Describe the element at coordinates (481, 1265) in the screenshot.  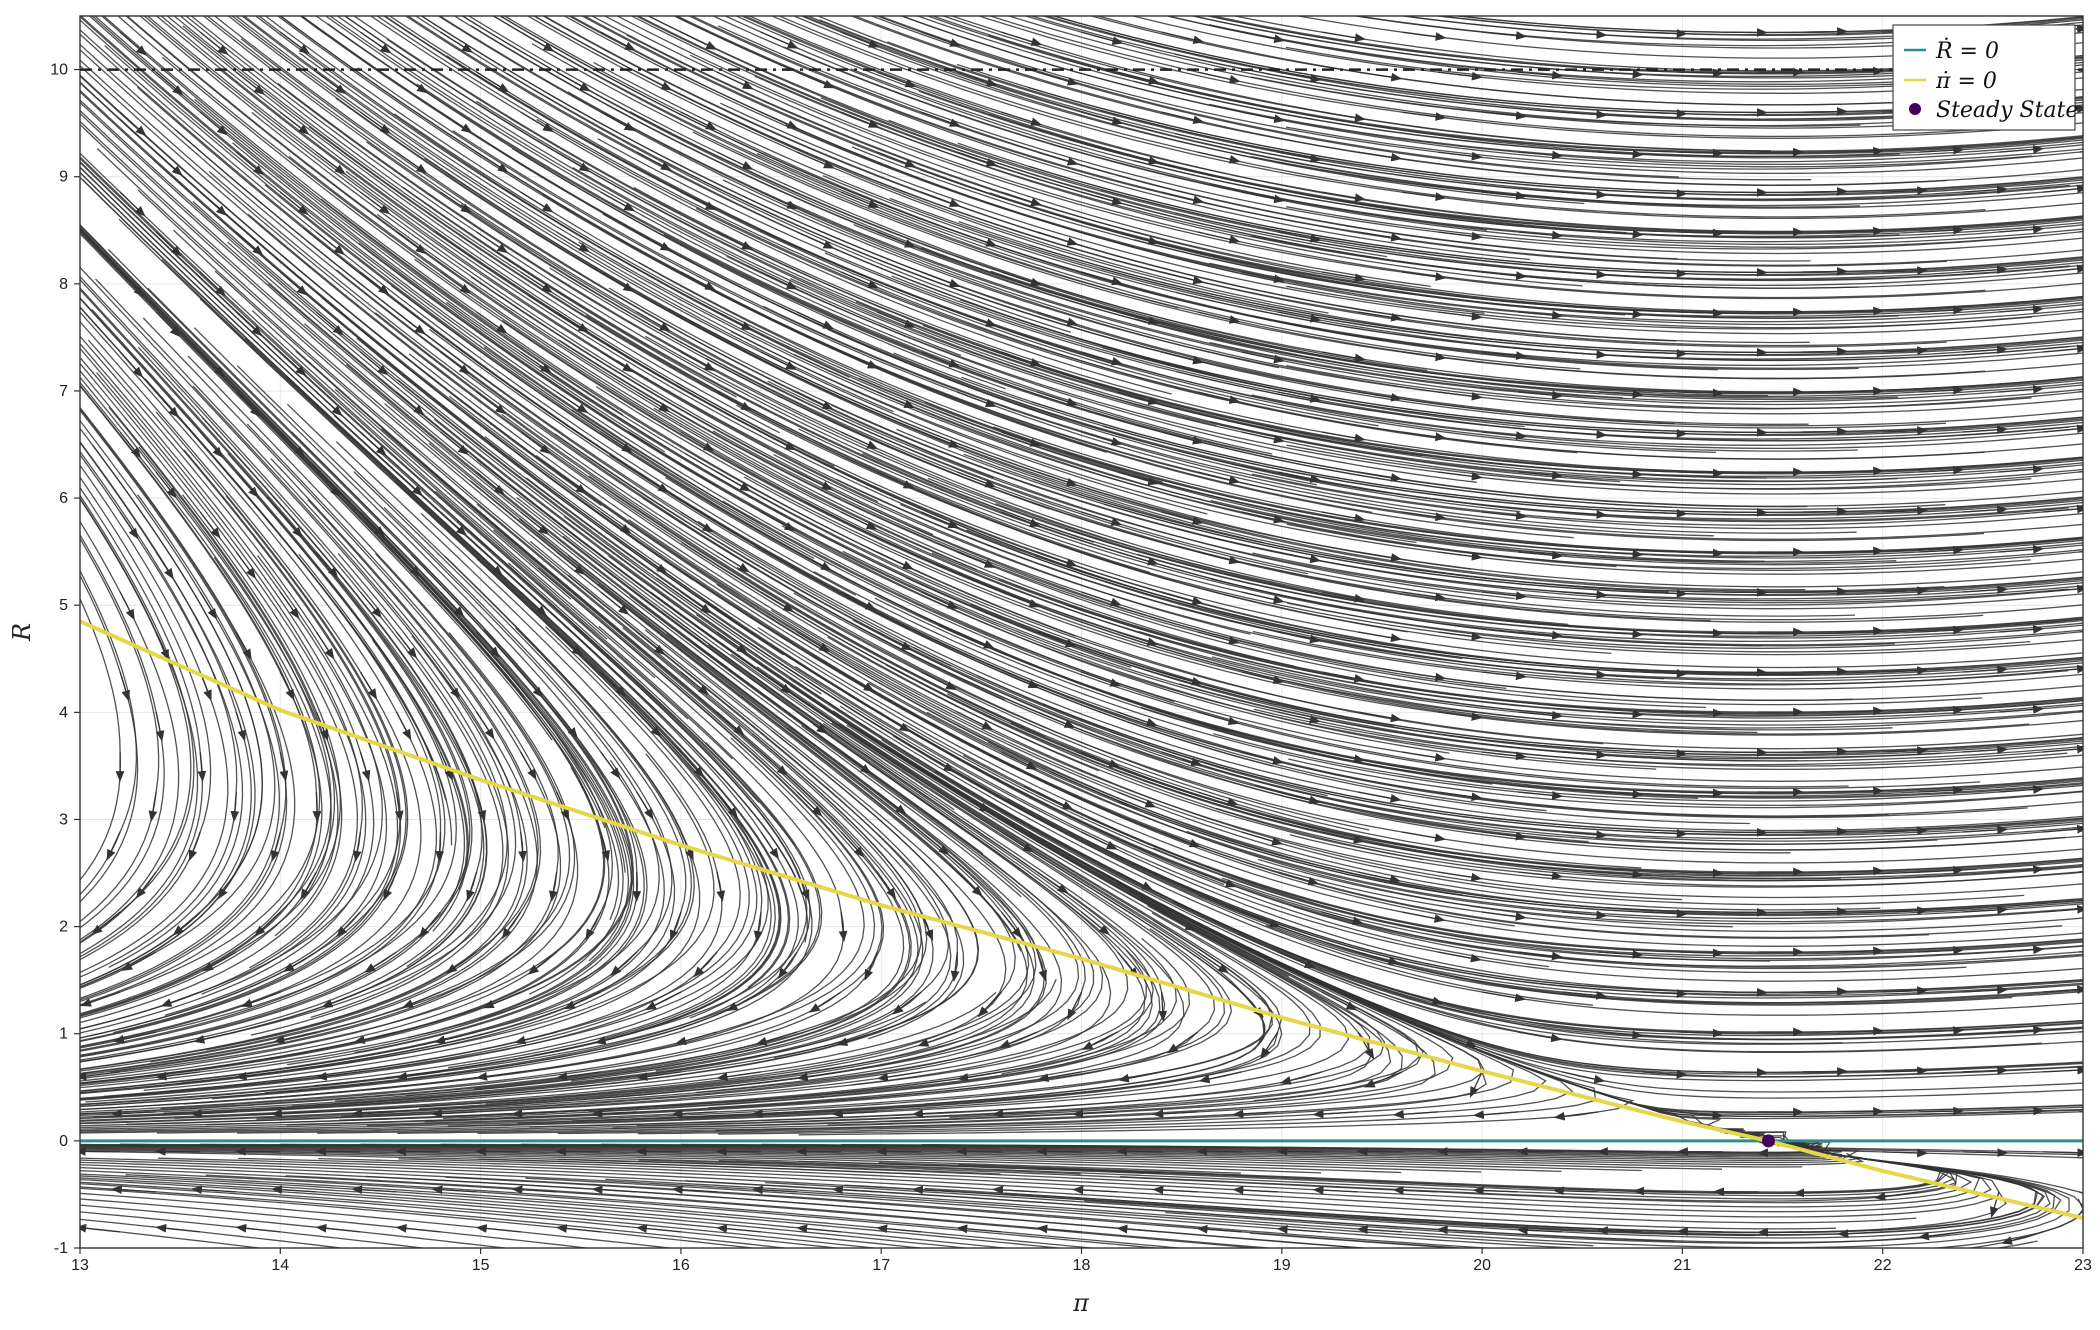
I see `x-tick-label: 15` at that location.